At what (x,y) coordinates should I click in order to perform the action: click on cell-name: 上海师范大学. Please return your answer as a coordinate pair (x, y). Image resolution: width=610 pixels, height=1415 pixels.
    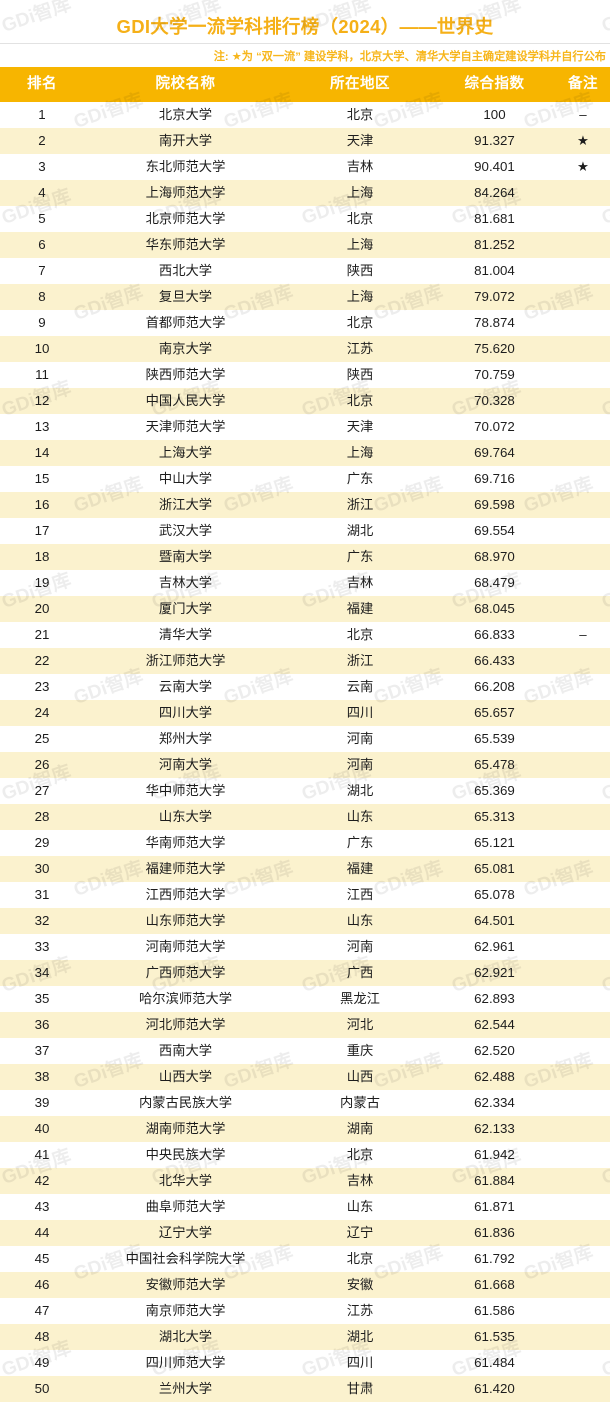
    Looking at the image, I should click on (185, 192).